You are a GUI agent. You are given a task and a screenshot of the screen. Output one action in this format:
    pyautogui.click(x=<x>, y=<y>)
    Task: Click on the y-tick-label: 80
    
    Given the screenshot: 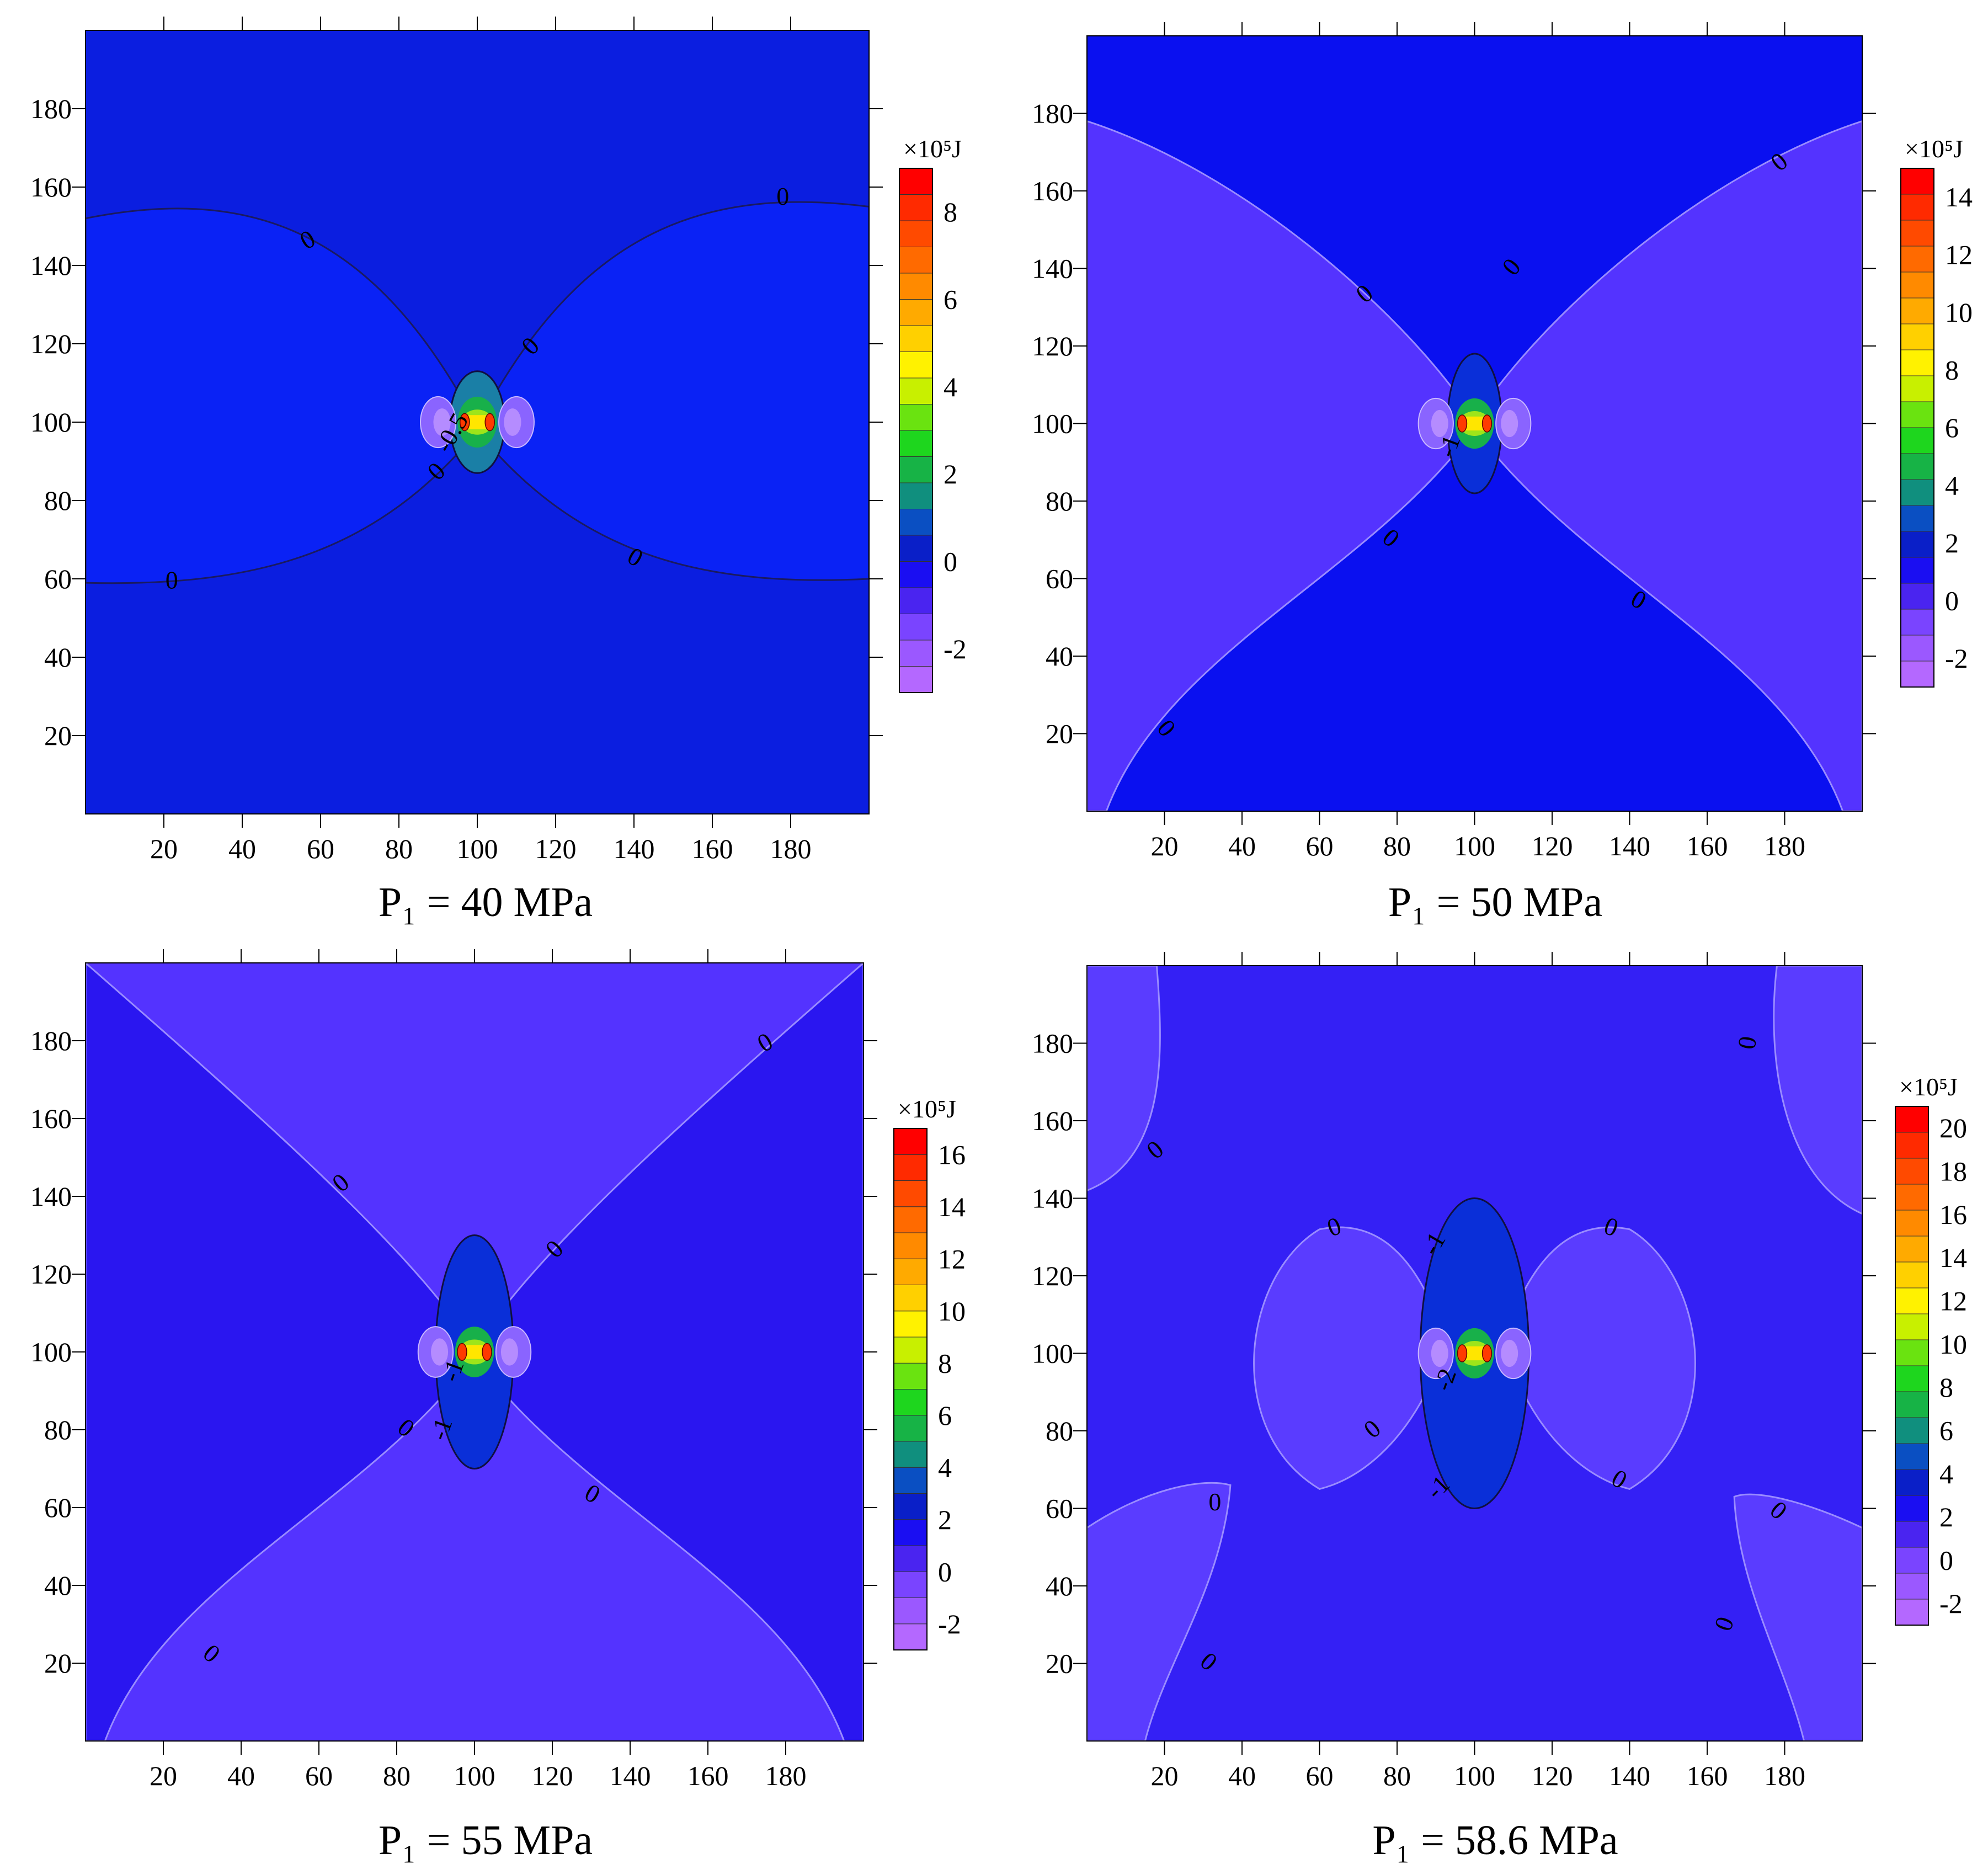 What is the action you would take?
    pyautogui.click(x=58, y=1429)
    